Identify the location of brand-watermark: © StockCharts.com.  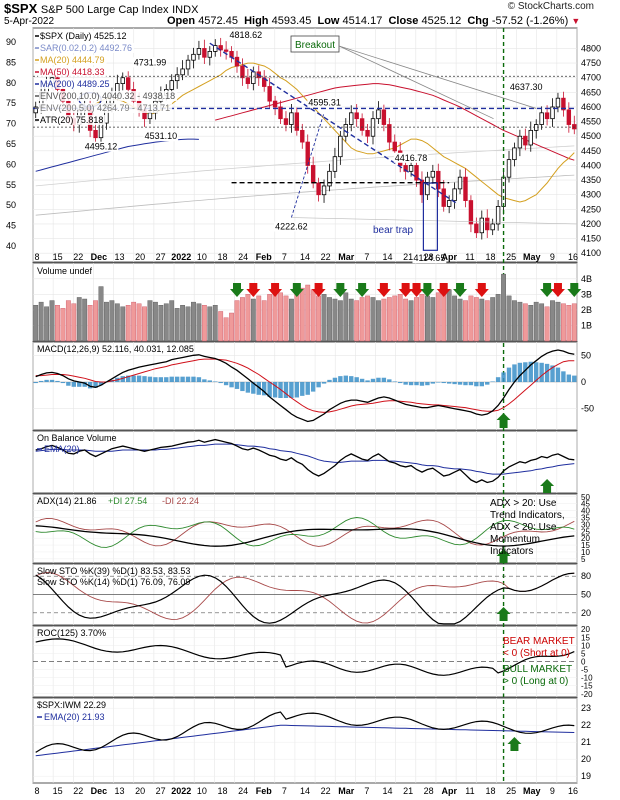
(550, 6).